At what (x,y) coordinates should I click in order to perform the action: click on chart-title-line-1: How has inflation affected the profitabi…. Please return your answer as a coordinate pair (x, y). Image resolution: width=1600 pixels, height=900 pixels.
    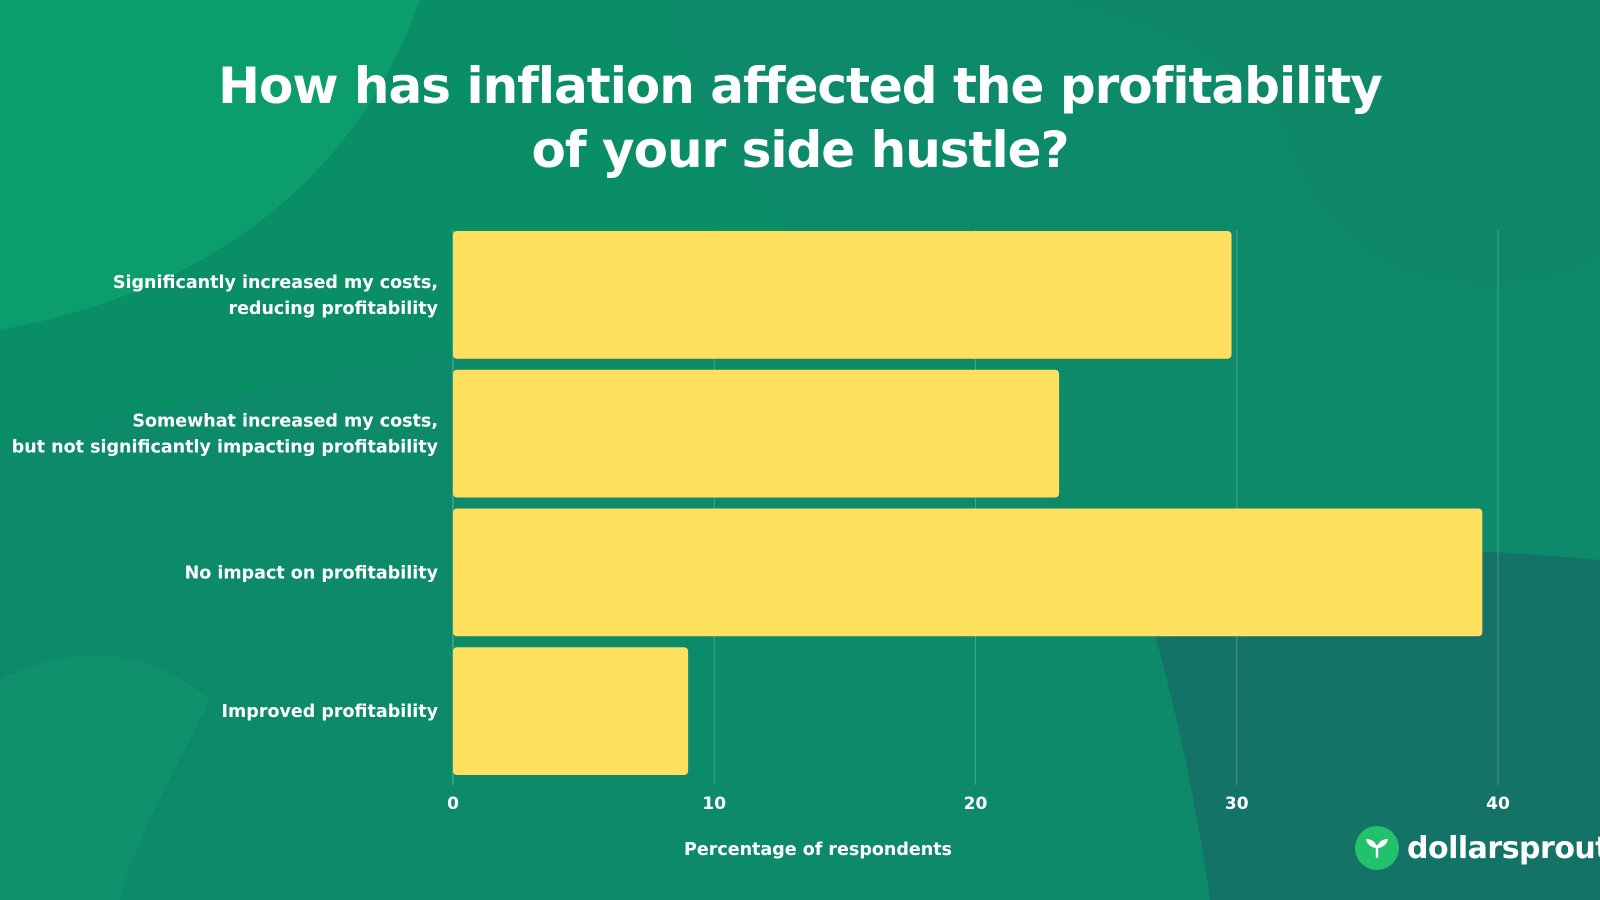
    Looking at the image, I should click on (800, 86).